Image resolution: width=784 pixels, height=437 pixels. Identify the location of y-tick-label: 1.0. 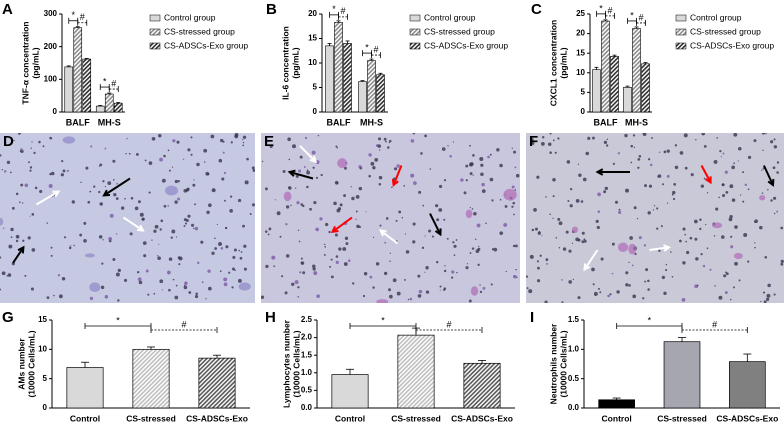
(574, 348).